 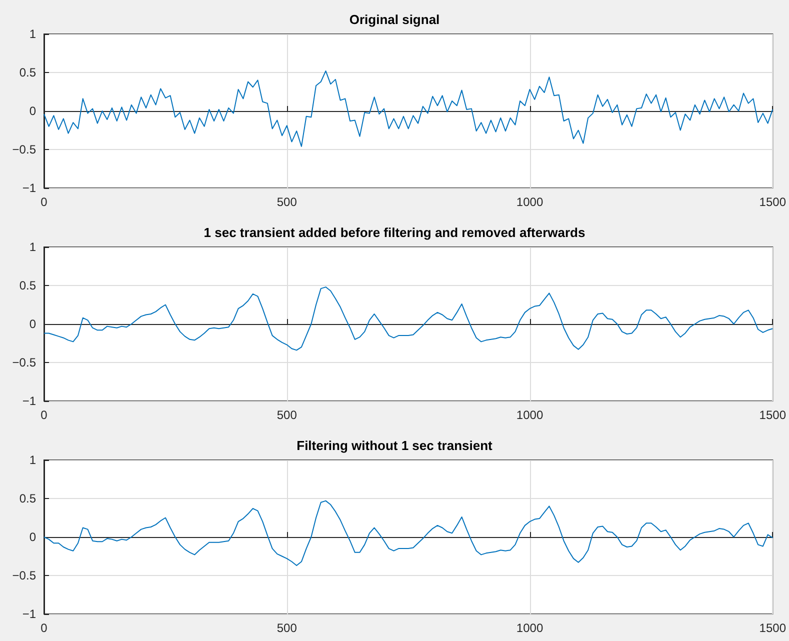 What do you see at coordinates (395, 232) in the screenshot?
I see `chart-title: 1 sec transient added before filtering and removed afterwards` at bounding box center [395, 232].